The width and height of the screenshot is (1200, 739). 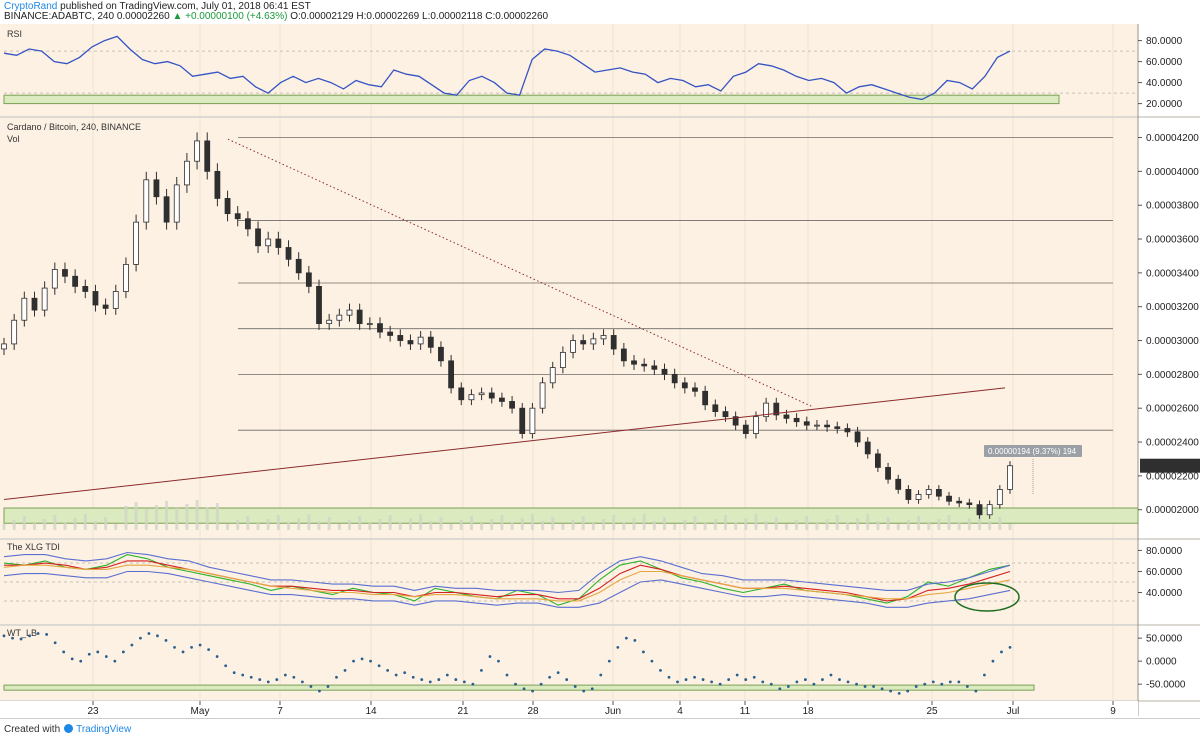 What do you see at coordinates (600, 728) in the screenshot?
I see `footer: Created with TradingView` at bounding box center [600, 728].